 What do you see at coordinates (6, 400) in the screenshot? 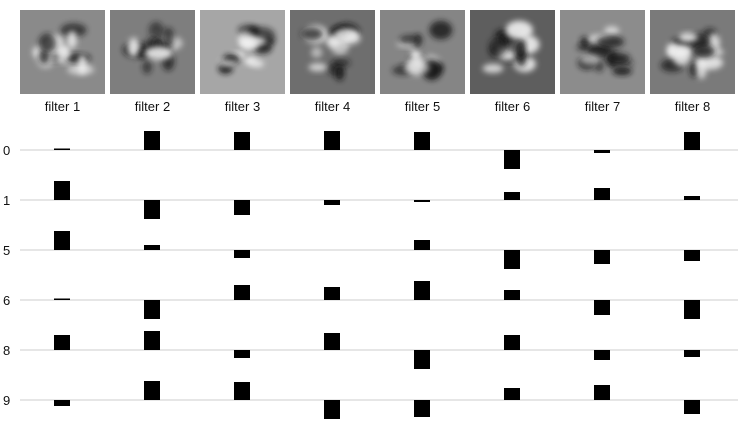
I see `row-label: 9` at bounding box center [6, 400].